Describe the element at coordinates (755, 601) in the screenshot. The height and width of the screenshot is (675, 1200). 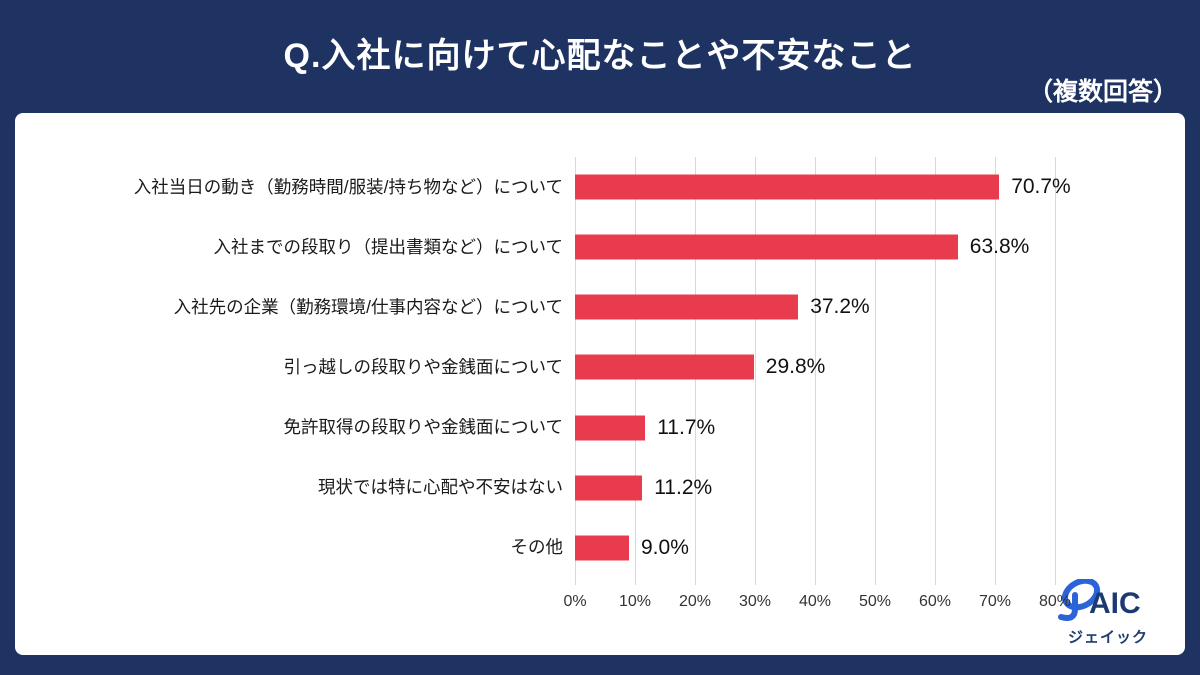
I see `x-tick-label: 30%` at that location.